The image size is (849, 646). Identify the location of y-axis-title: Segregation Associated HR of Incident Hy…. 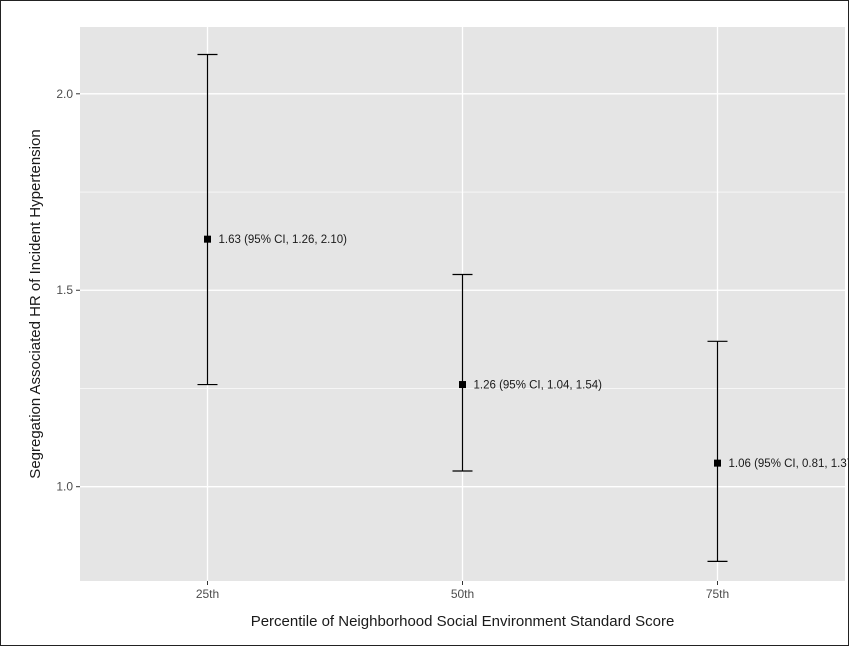
(35, 303).